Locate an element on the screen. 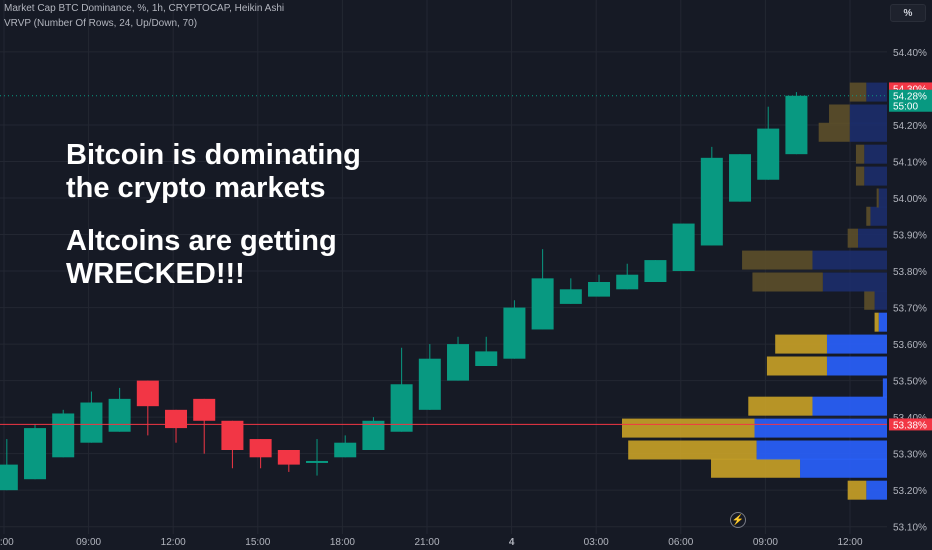  x-tick-label: 15:00 is located at coordinates (257, 542).